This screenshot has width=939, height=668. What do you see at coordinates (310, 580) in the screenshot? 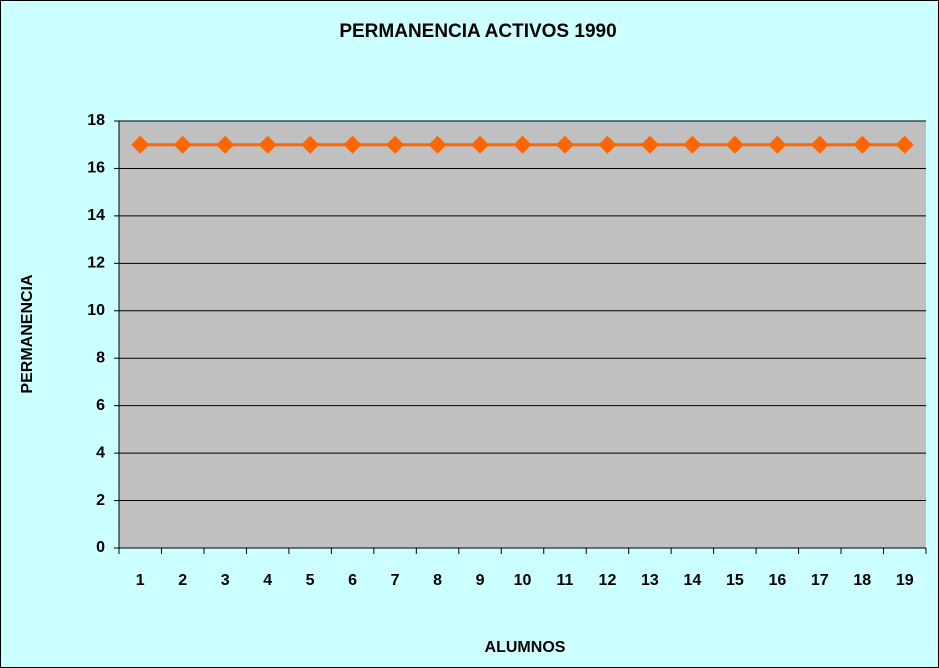
I see `x-tick-label: 5` at bounding box center [310, 580].